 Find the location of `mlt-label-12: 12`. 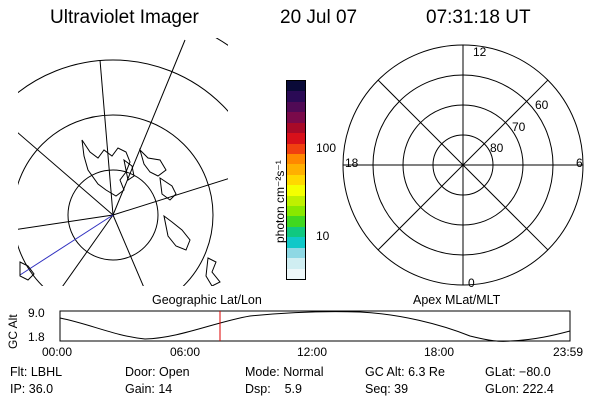

mlt-label-12: 12 is located at coordinates (480, 52).